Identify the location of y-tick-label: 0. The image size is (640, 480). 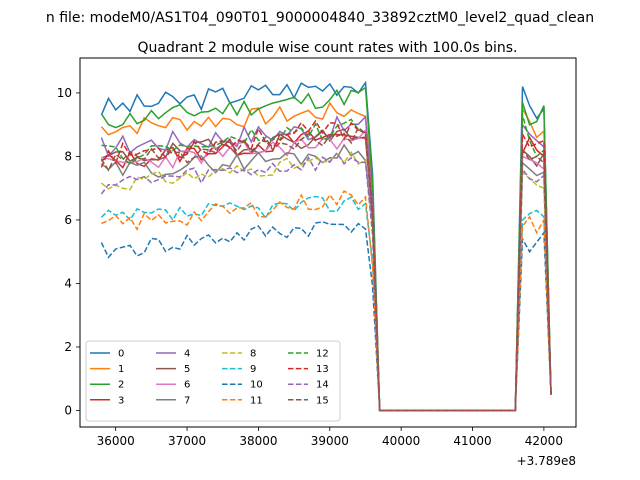
(68, 410).